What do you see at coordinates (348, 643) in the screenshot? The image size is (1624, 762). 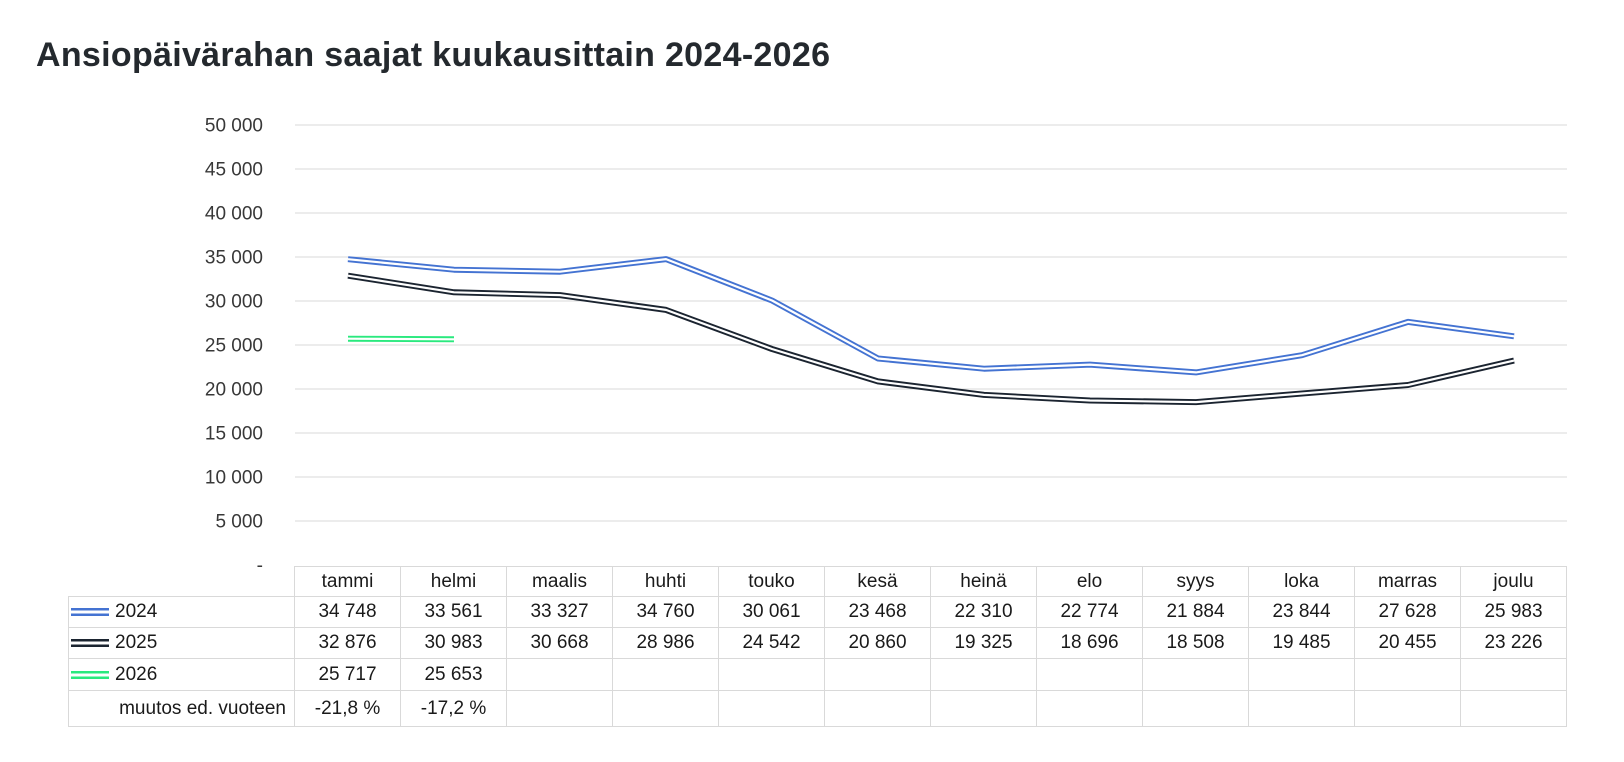 I see `table-cell: 32 876` at bounding box center [348, 643].